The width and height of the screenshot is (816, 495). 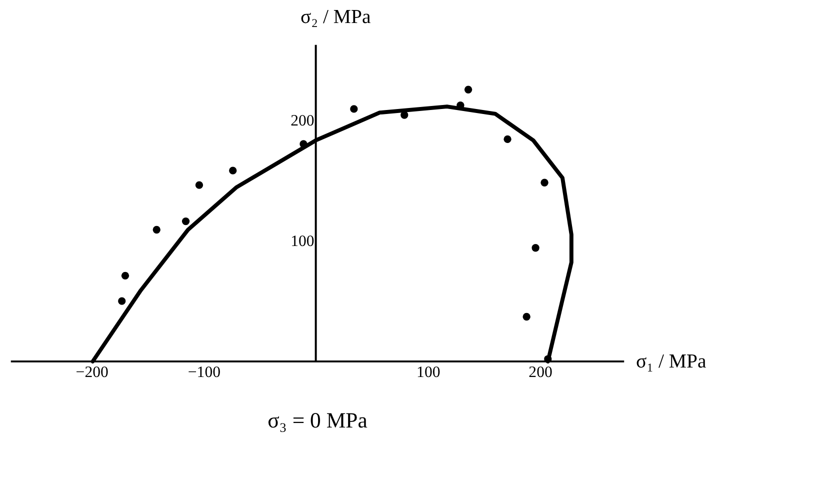 I want to click on y-axis-title: σ₂ / MPa, so click(x=335, y=17).